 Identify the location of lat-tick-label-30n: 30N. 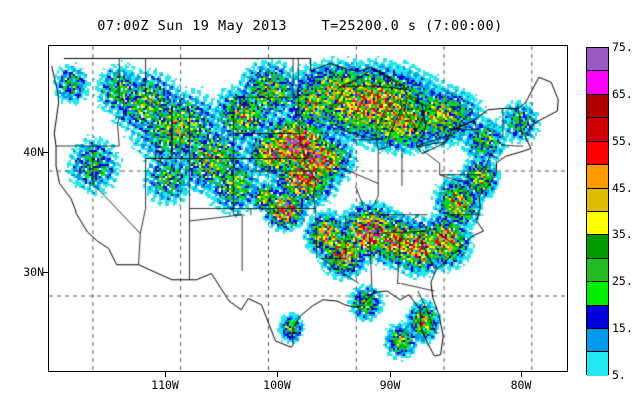
(33, 272).